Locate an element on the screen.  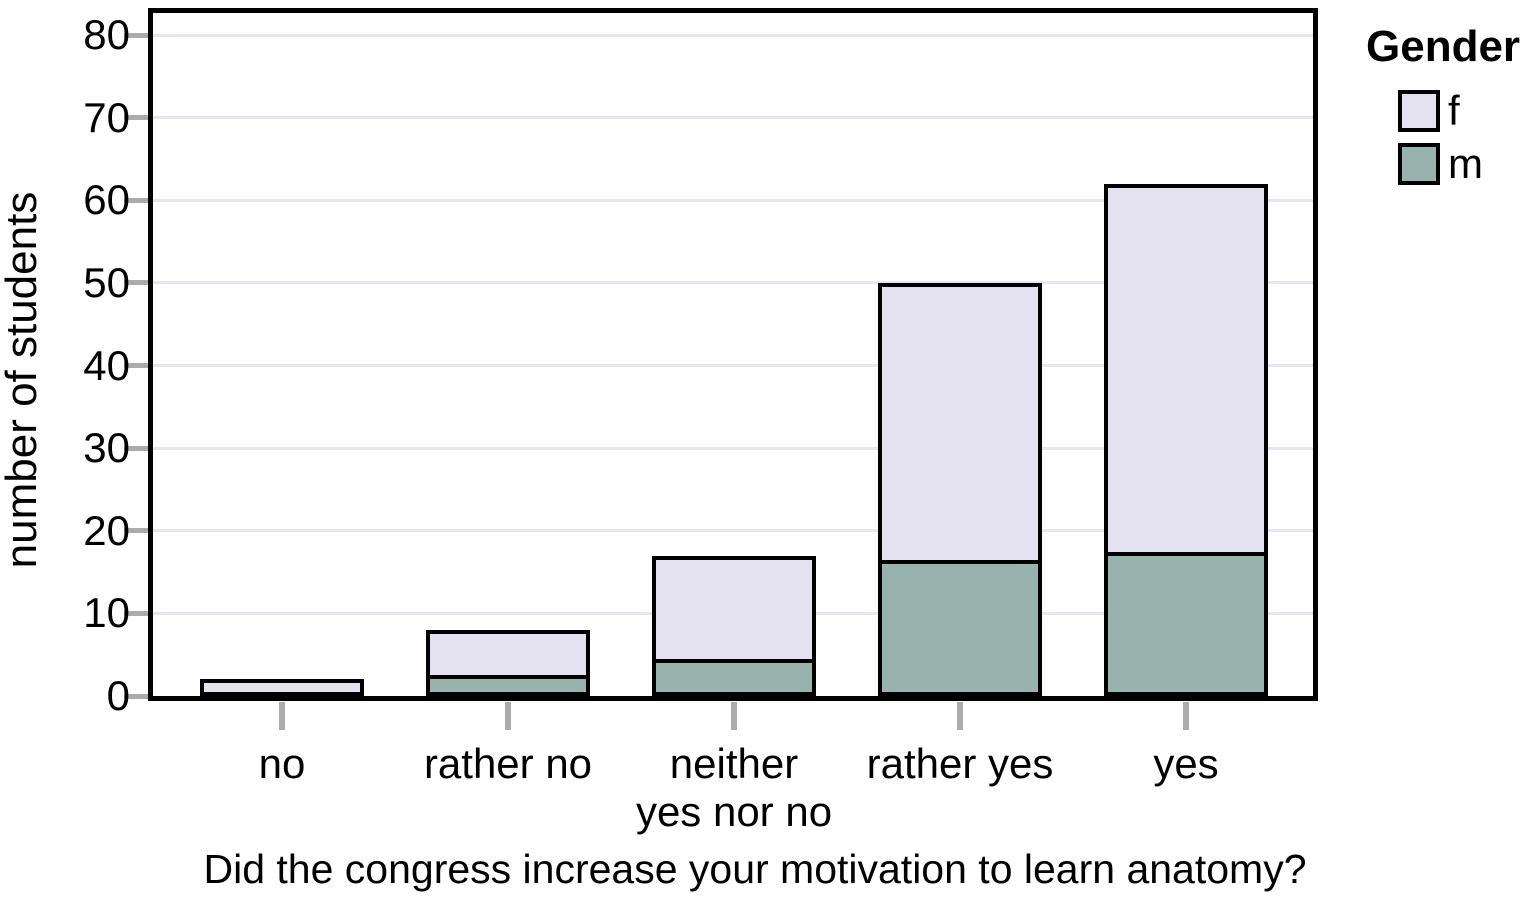
x-tick-yes is located at coordinates (1186, 716).